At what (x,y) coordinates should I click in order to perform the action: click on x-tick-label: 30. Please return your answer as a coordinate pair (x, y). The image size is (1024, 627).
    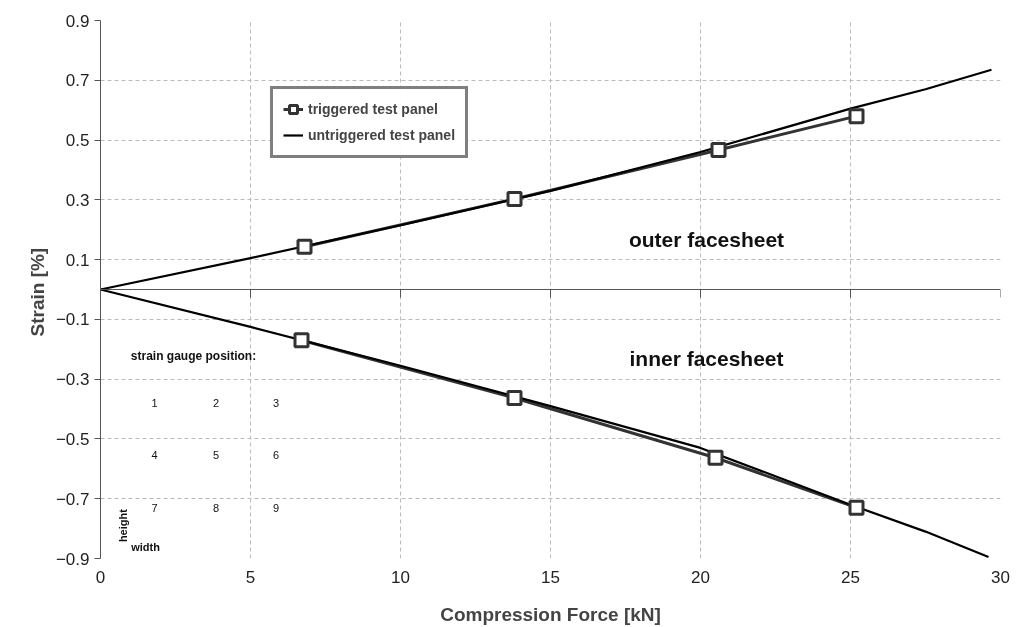
    Looking at the image, I should click on (1000, 577).